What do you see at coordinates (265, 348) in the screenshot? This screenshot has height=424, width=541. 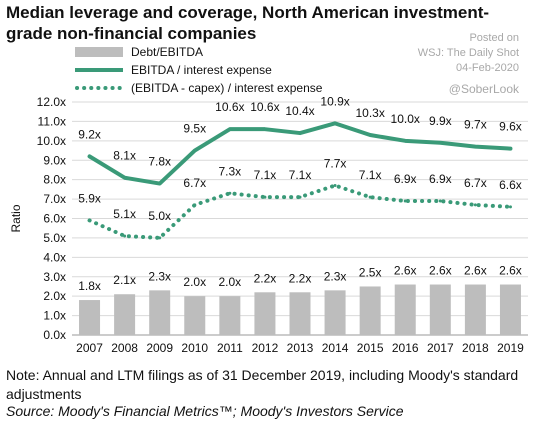 I see `x-tick-label: 2012` at bounding box center [265, 348].